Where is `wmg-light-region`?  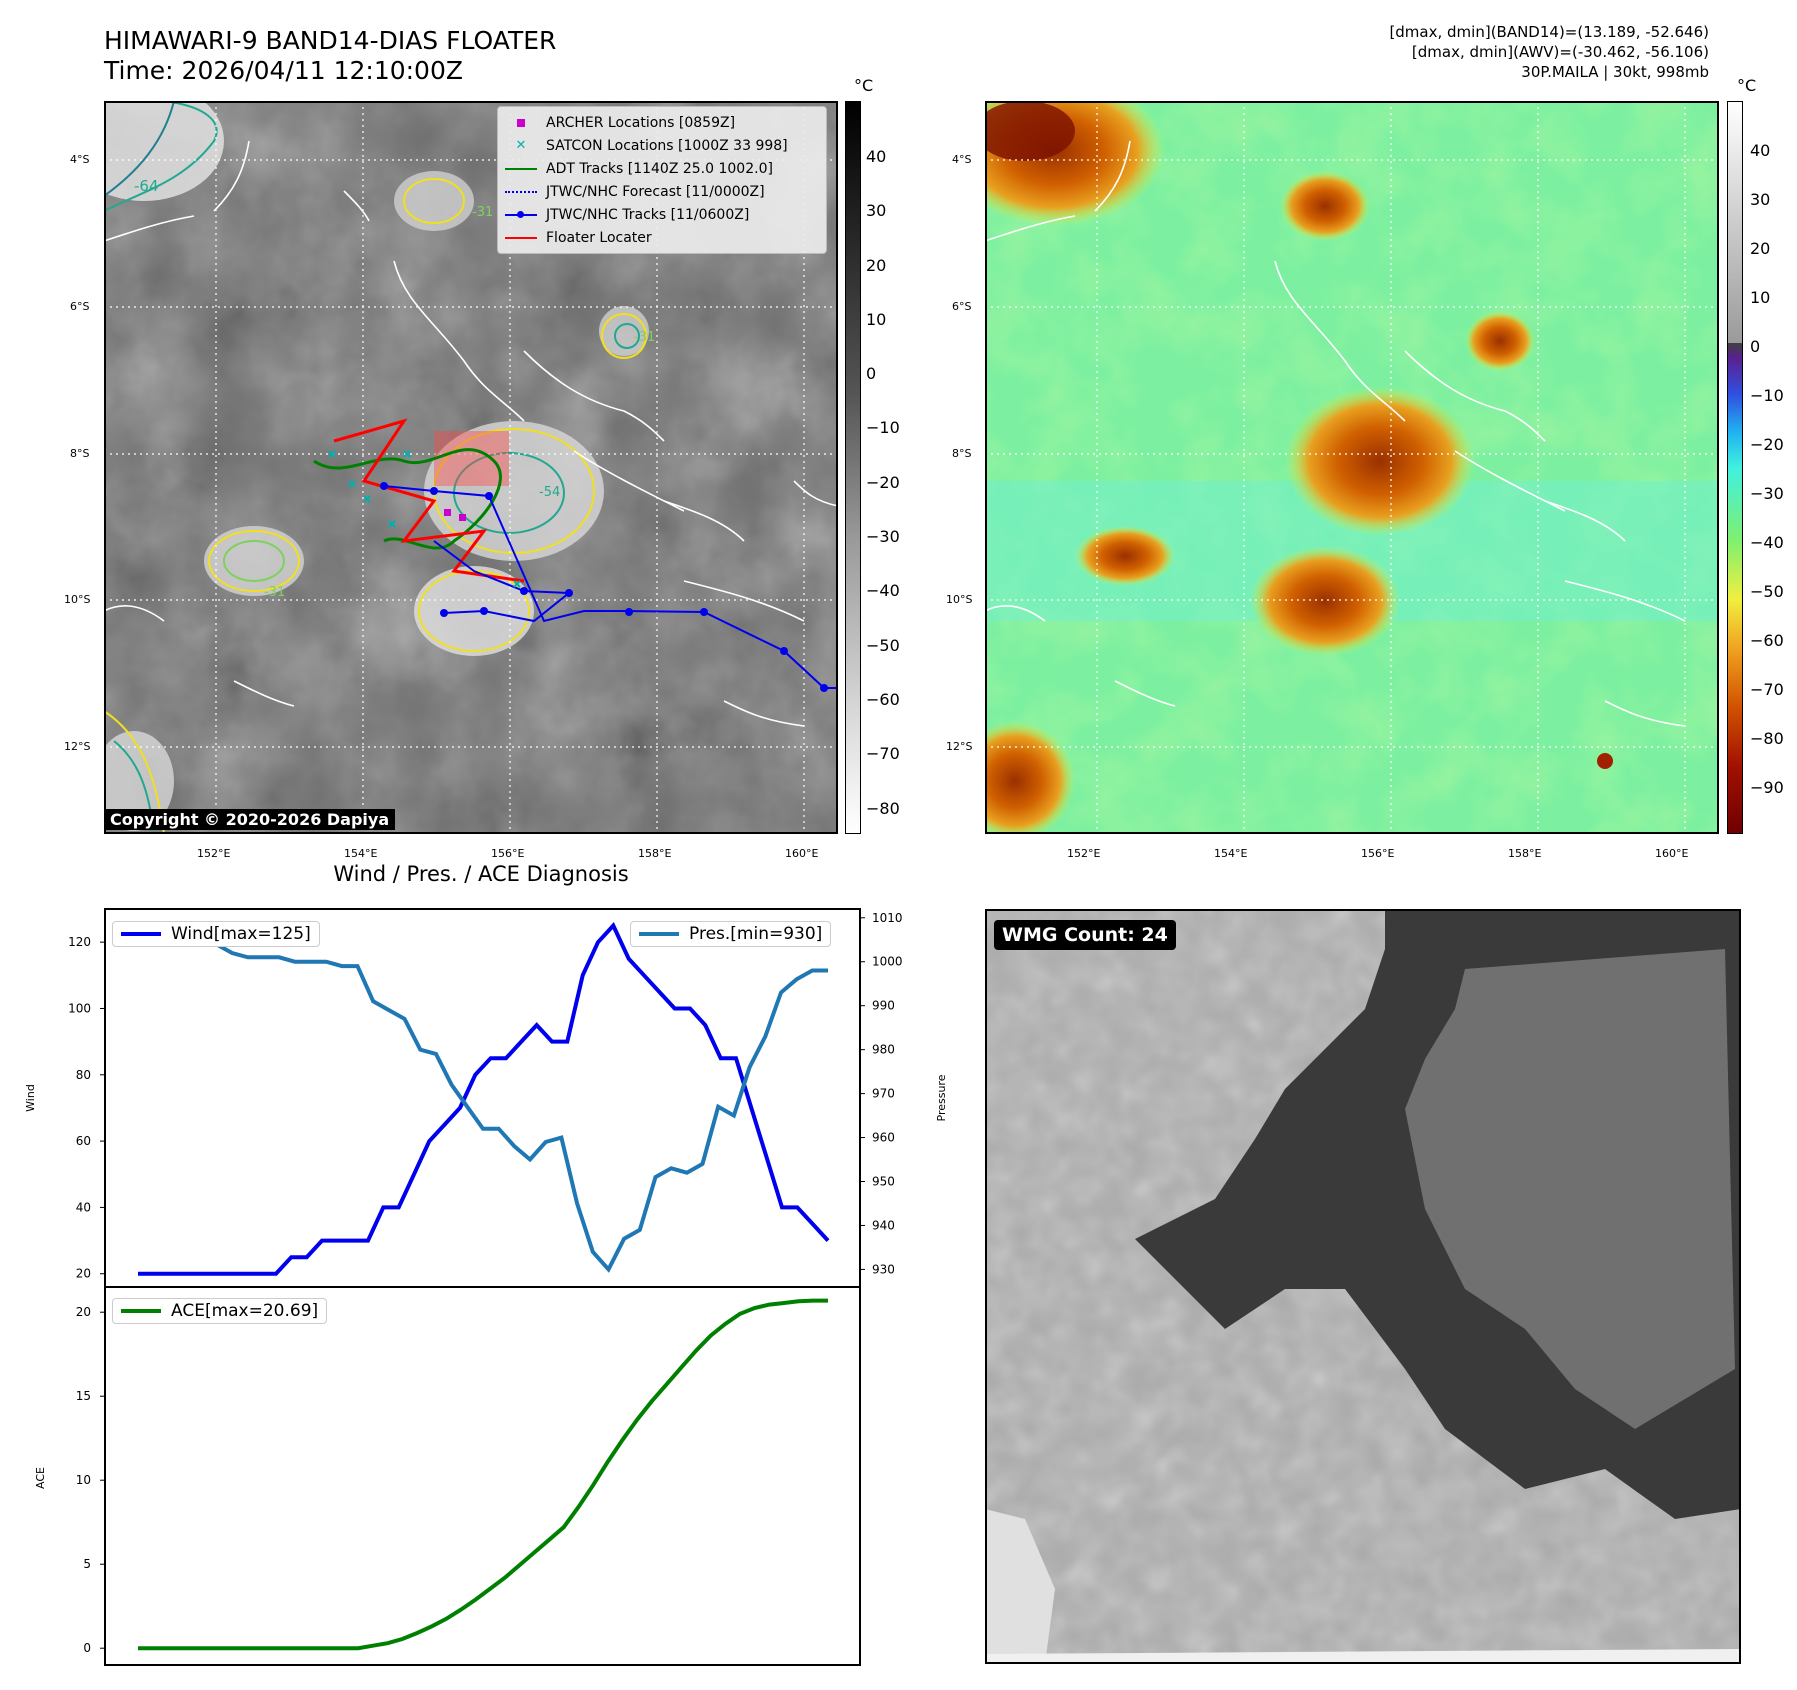 wmg-light-region is located at coordinates (1020, 1586).